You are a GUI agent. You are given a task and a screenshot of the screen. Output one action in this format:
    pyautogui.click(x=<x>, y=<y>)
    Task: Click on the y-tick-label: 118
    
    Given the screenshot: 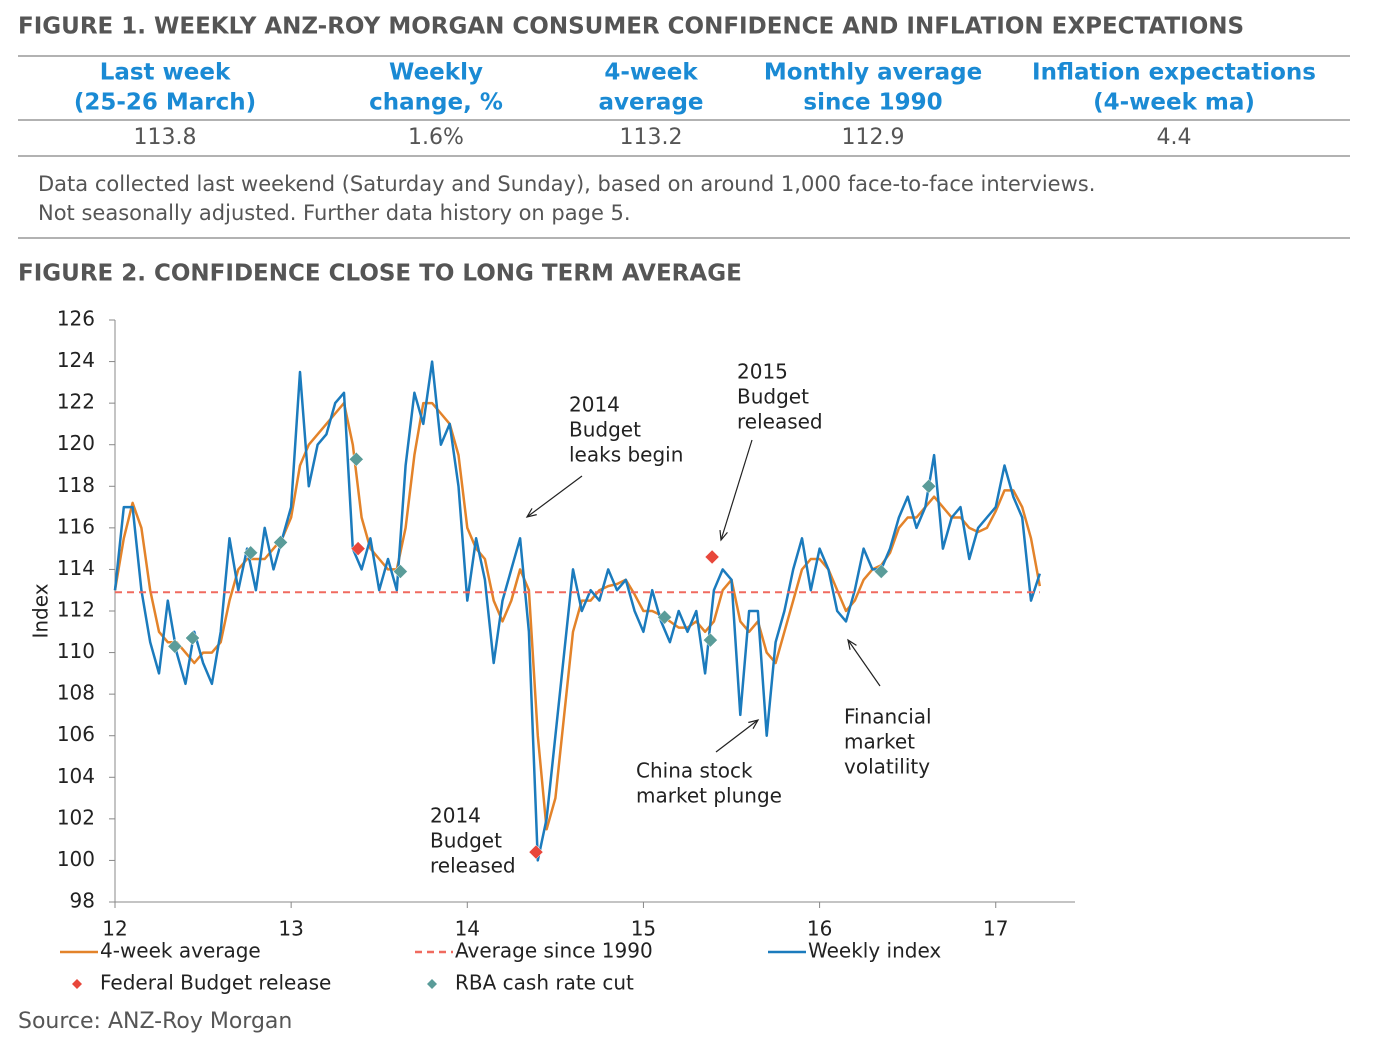 What is the action you would take?
    pyautogui.click(x=76, y=485)
    